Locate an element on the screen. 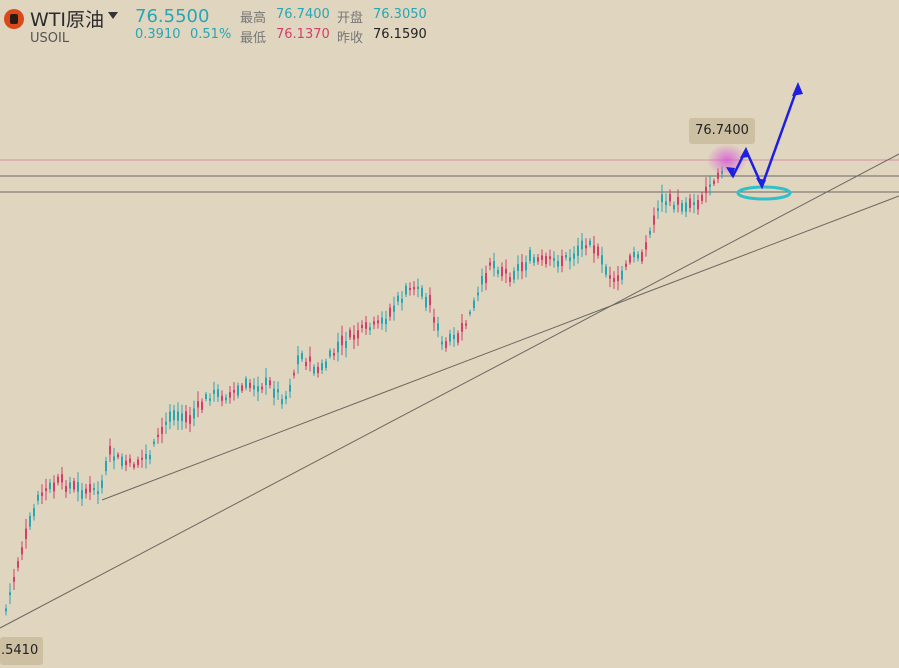 This screenshot has width=899, height=668. prev-close-value: 76.1590 is located at coordinates (400, 34).